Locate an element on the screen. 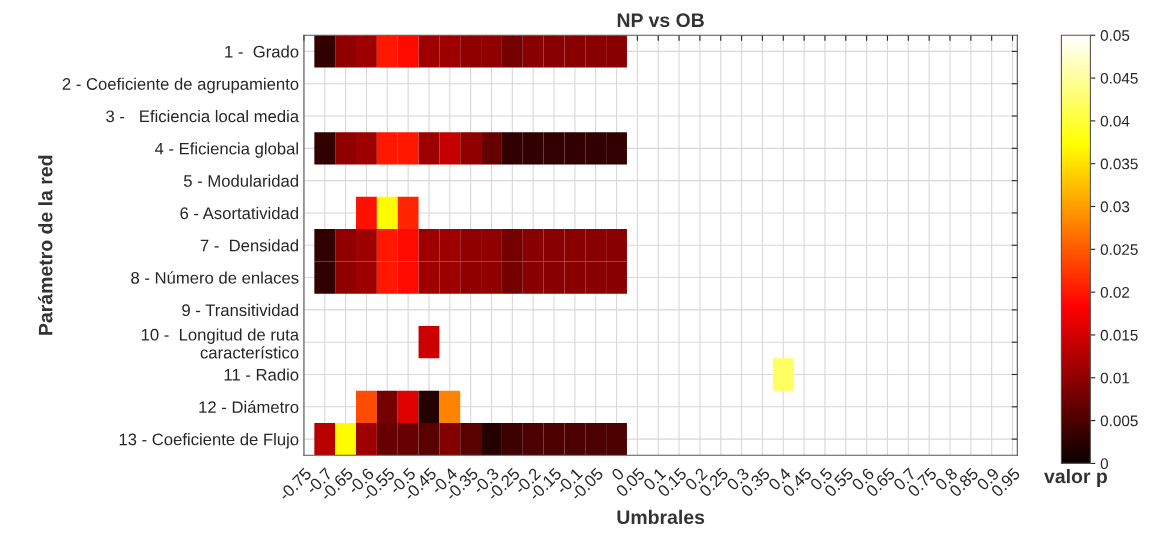 The width and height of the screenshot is (1160, 542). y-tick-label: 6 - Asortatividad is located at coordinates (239, 213).